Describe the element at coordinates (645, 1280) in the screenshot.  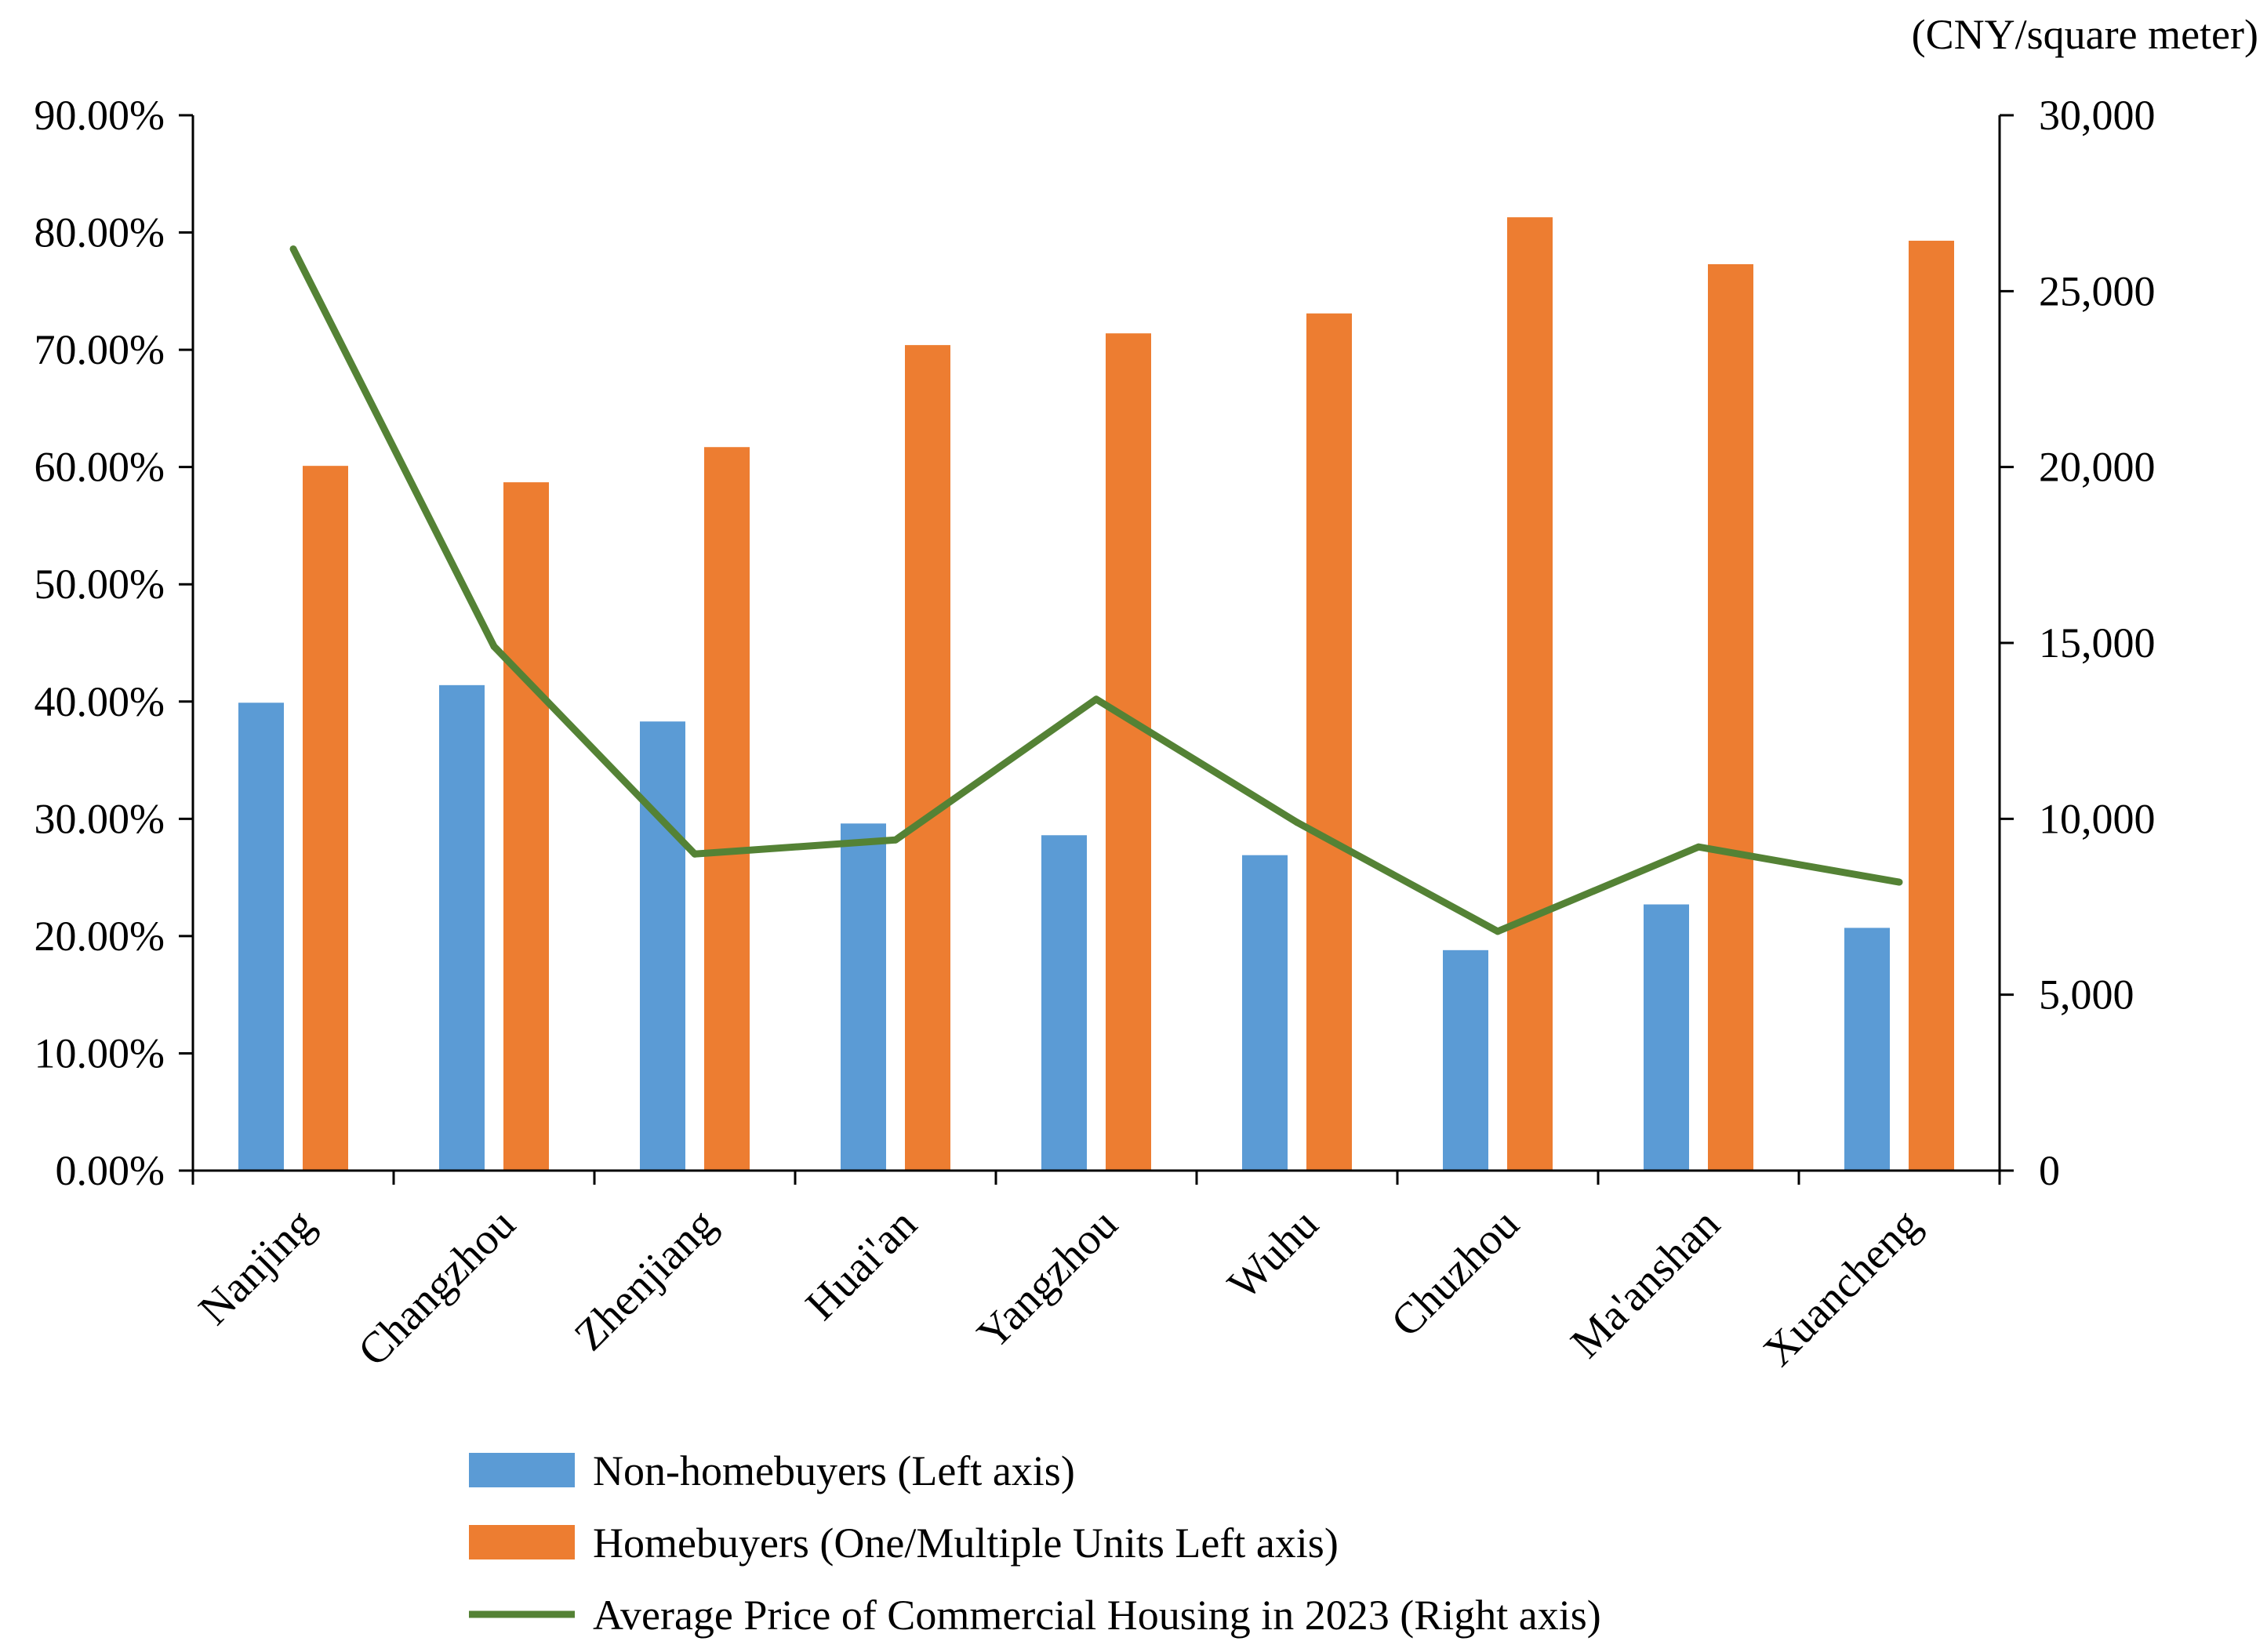
I see `category-label-2: Zhenjiang` at that location.